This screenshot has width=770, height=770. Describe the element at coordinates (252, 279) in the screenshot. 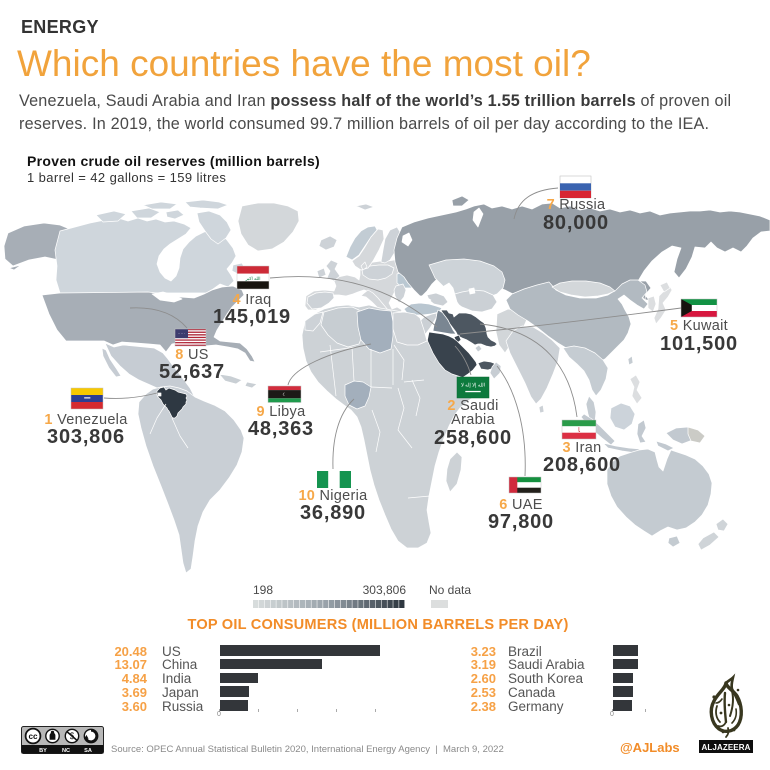

I see `svg-text: الله اكبر` at that location.